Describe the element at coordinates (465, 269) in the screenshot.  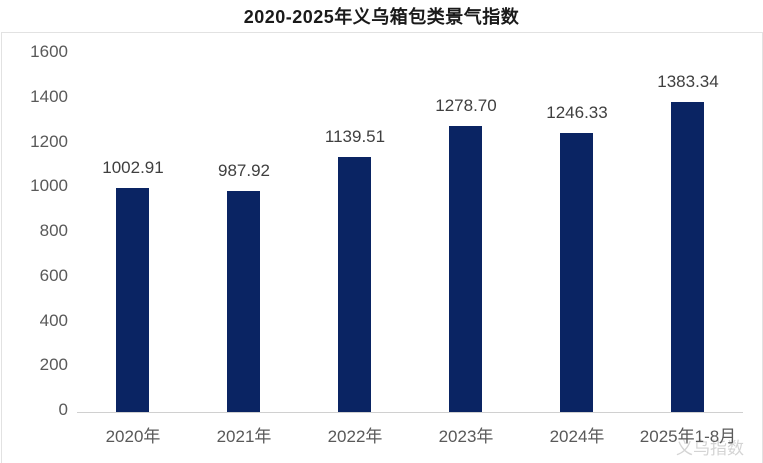
I see `bar-2023年` at that location.